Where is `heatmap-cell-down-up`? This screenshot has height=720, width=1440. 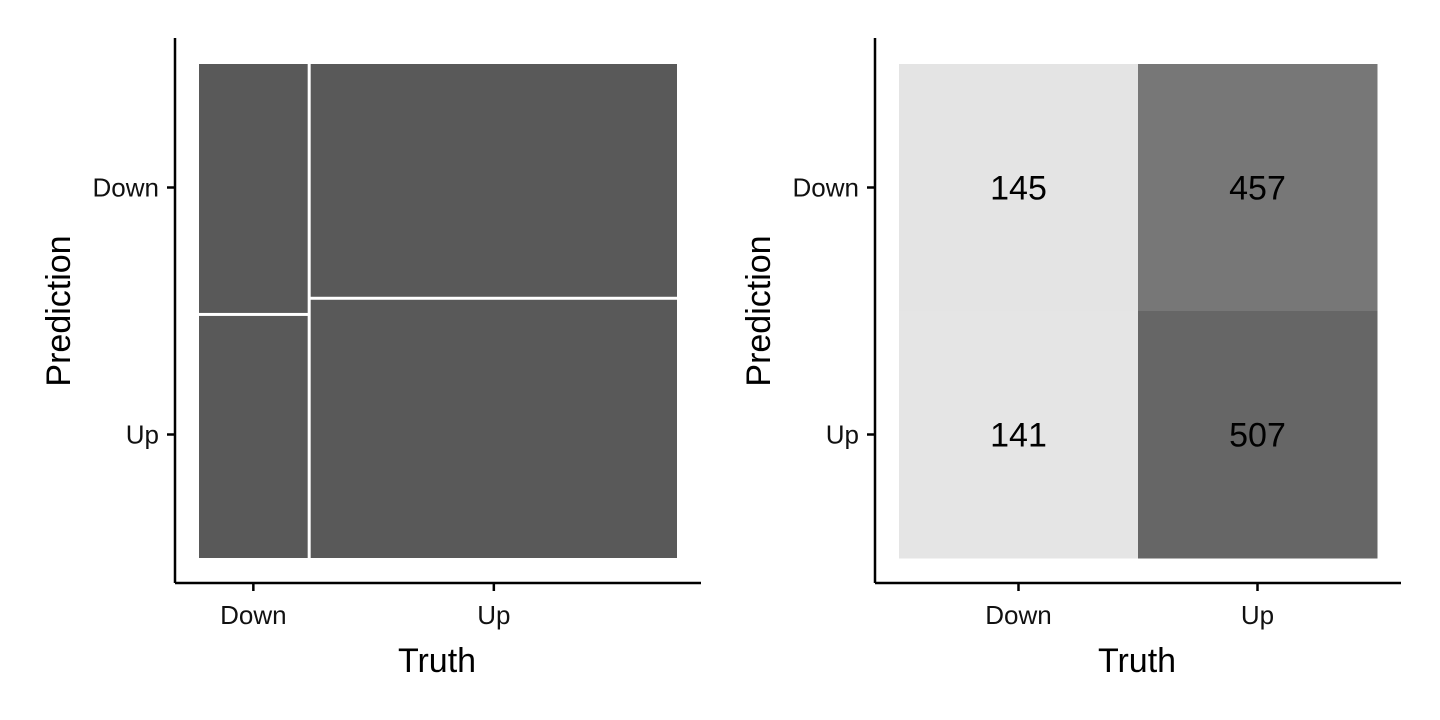
heatmap-cell-down-up is located at coordinates (1019, 435).